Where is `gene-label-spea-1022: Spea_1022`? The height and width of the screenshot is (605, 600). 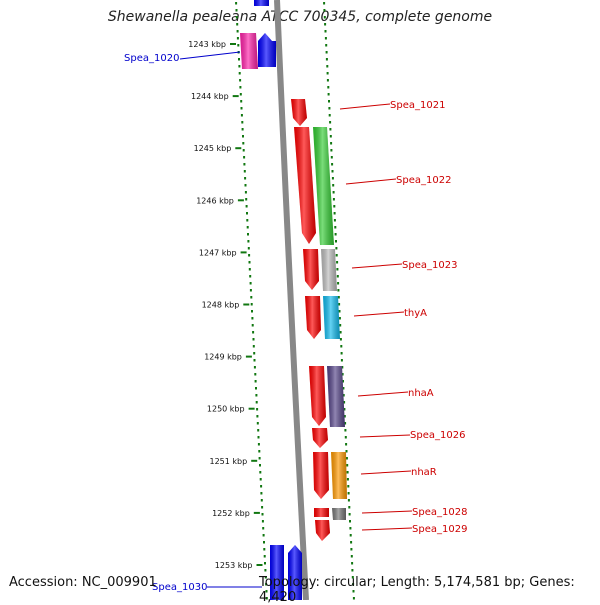 gene-label-spea-1022: Spea_1022 is located at coordinates (423, 180).